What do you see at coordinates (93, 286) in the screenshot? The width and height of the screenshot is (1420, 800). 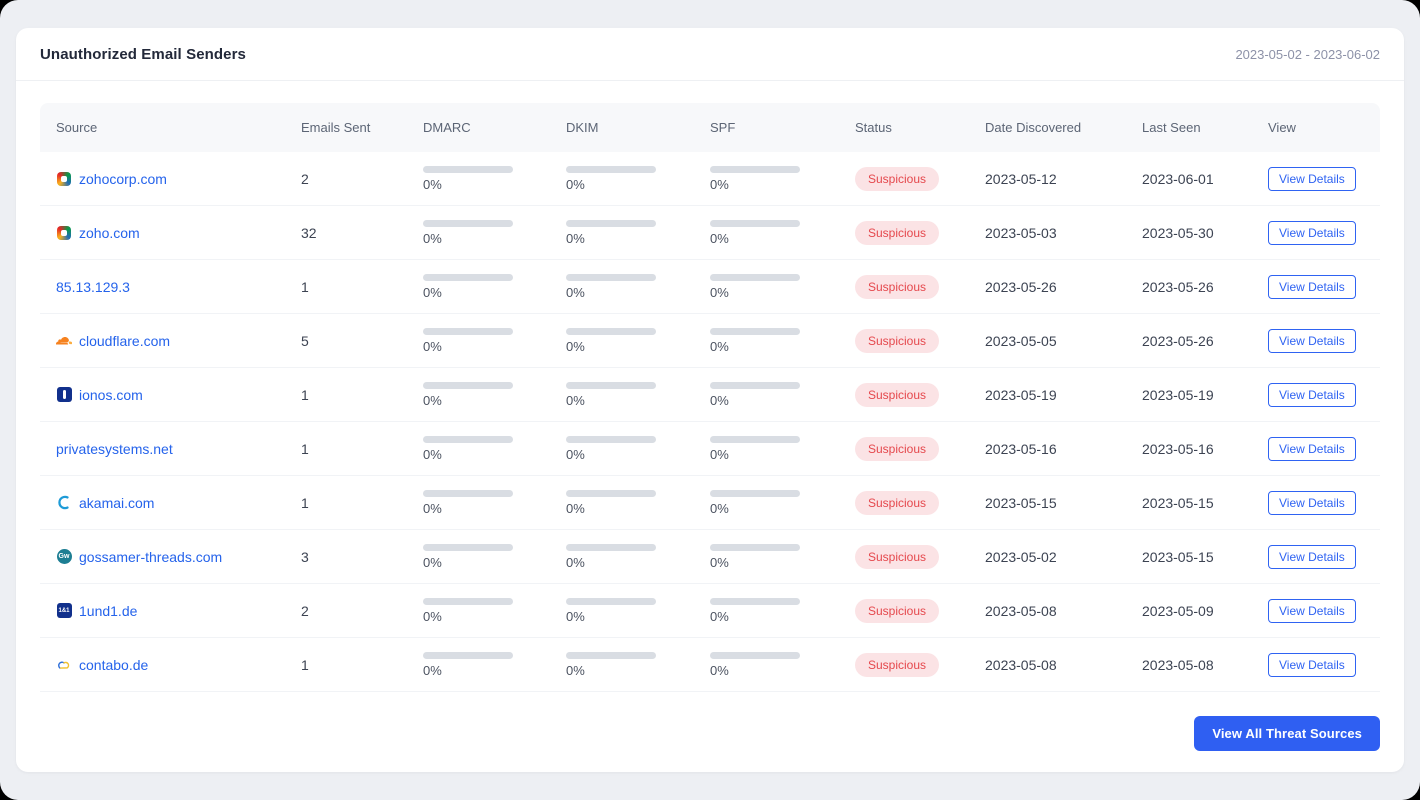 I see `source-link: 85.13.129.3` at bounding box center [93, 286].